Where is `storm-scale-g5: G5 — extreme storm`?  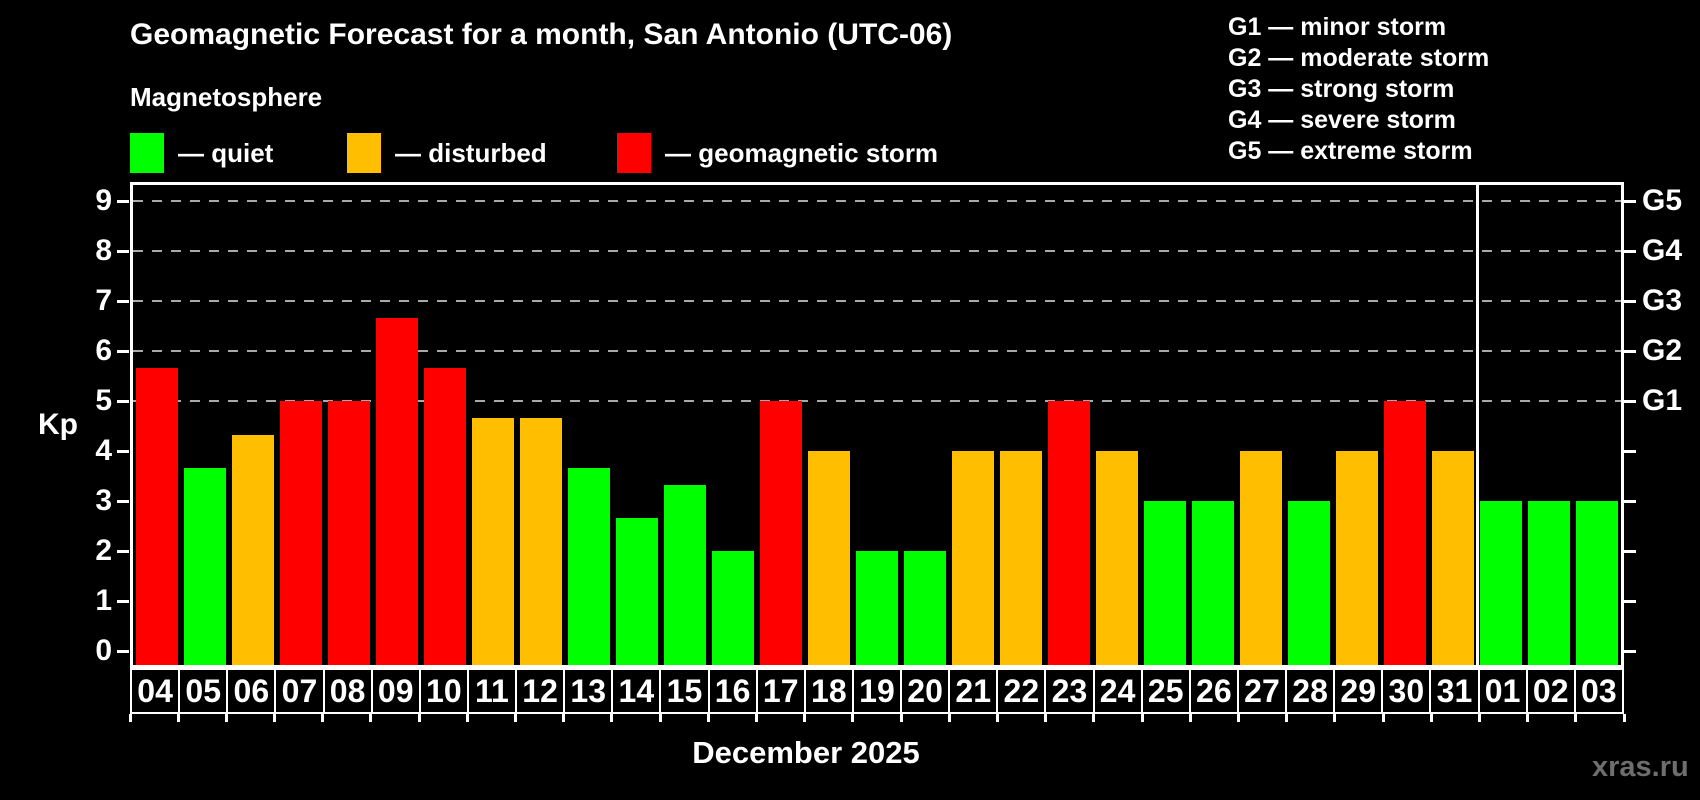
storm-scale-g5: G5 — extreme storm is located at coordinates (1350, 151).